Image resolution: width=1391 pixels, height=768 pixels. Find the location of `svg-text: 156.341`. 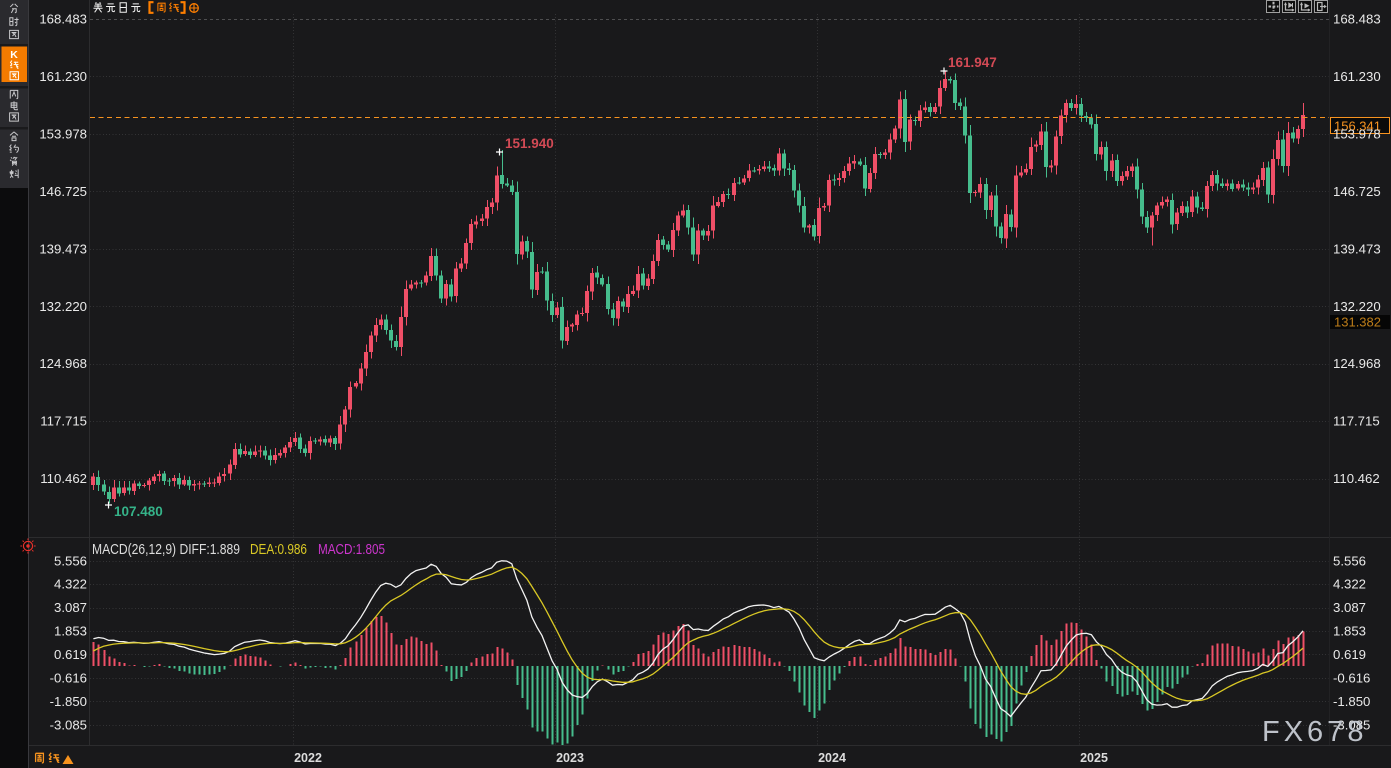

svg-text: 156.341 is located at coordinates (1357, 126).